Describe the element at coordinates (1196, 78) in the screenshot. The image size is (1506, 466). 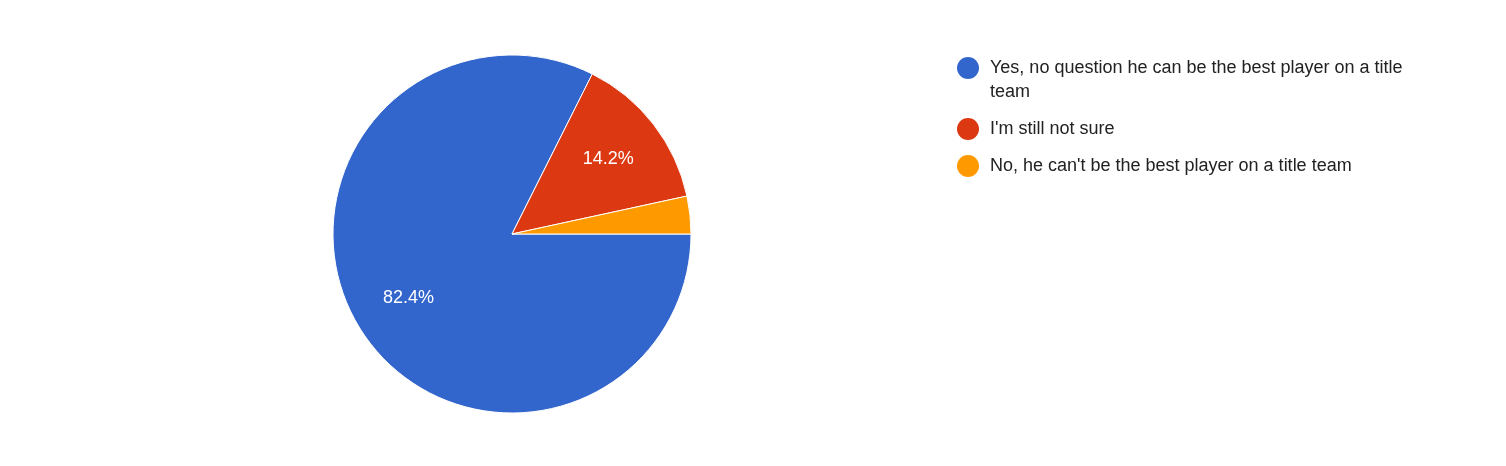
I see `legend-label: Yes, no question he can be the best player on a title team` at that location.